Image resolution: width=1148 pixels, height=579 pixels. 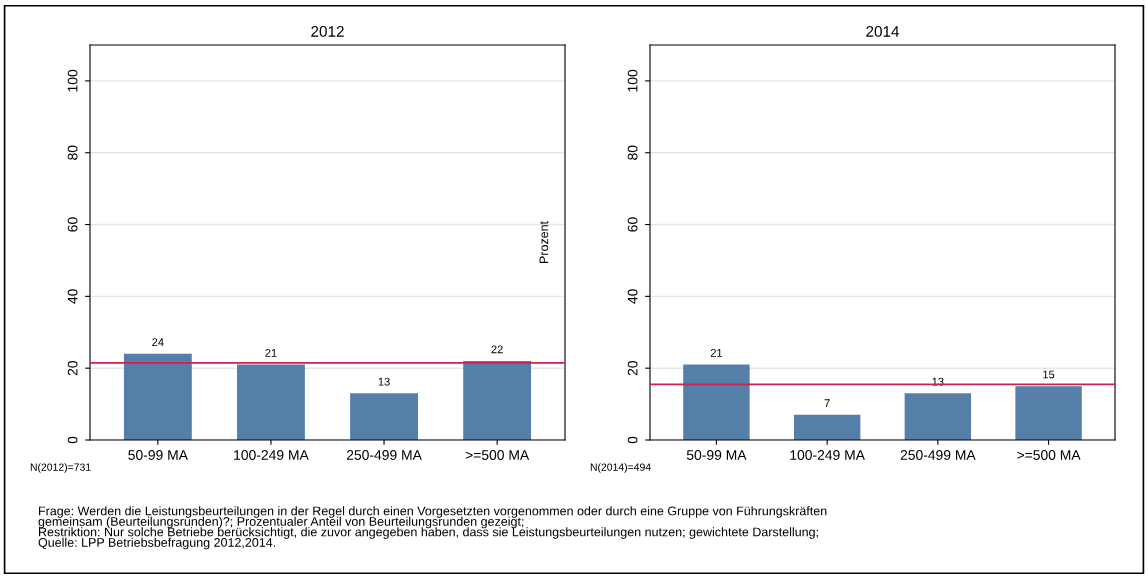 I want to click on chart-title: 2014, so click(x=883, y=31).